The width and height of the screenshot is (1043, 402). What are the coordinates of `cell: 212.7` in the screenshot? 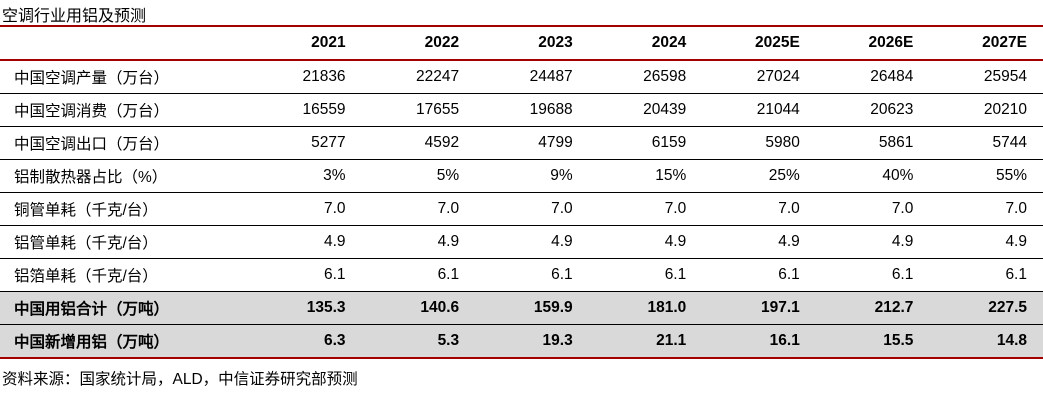 It's located at (894, 307).